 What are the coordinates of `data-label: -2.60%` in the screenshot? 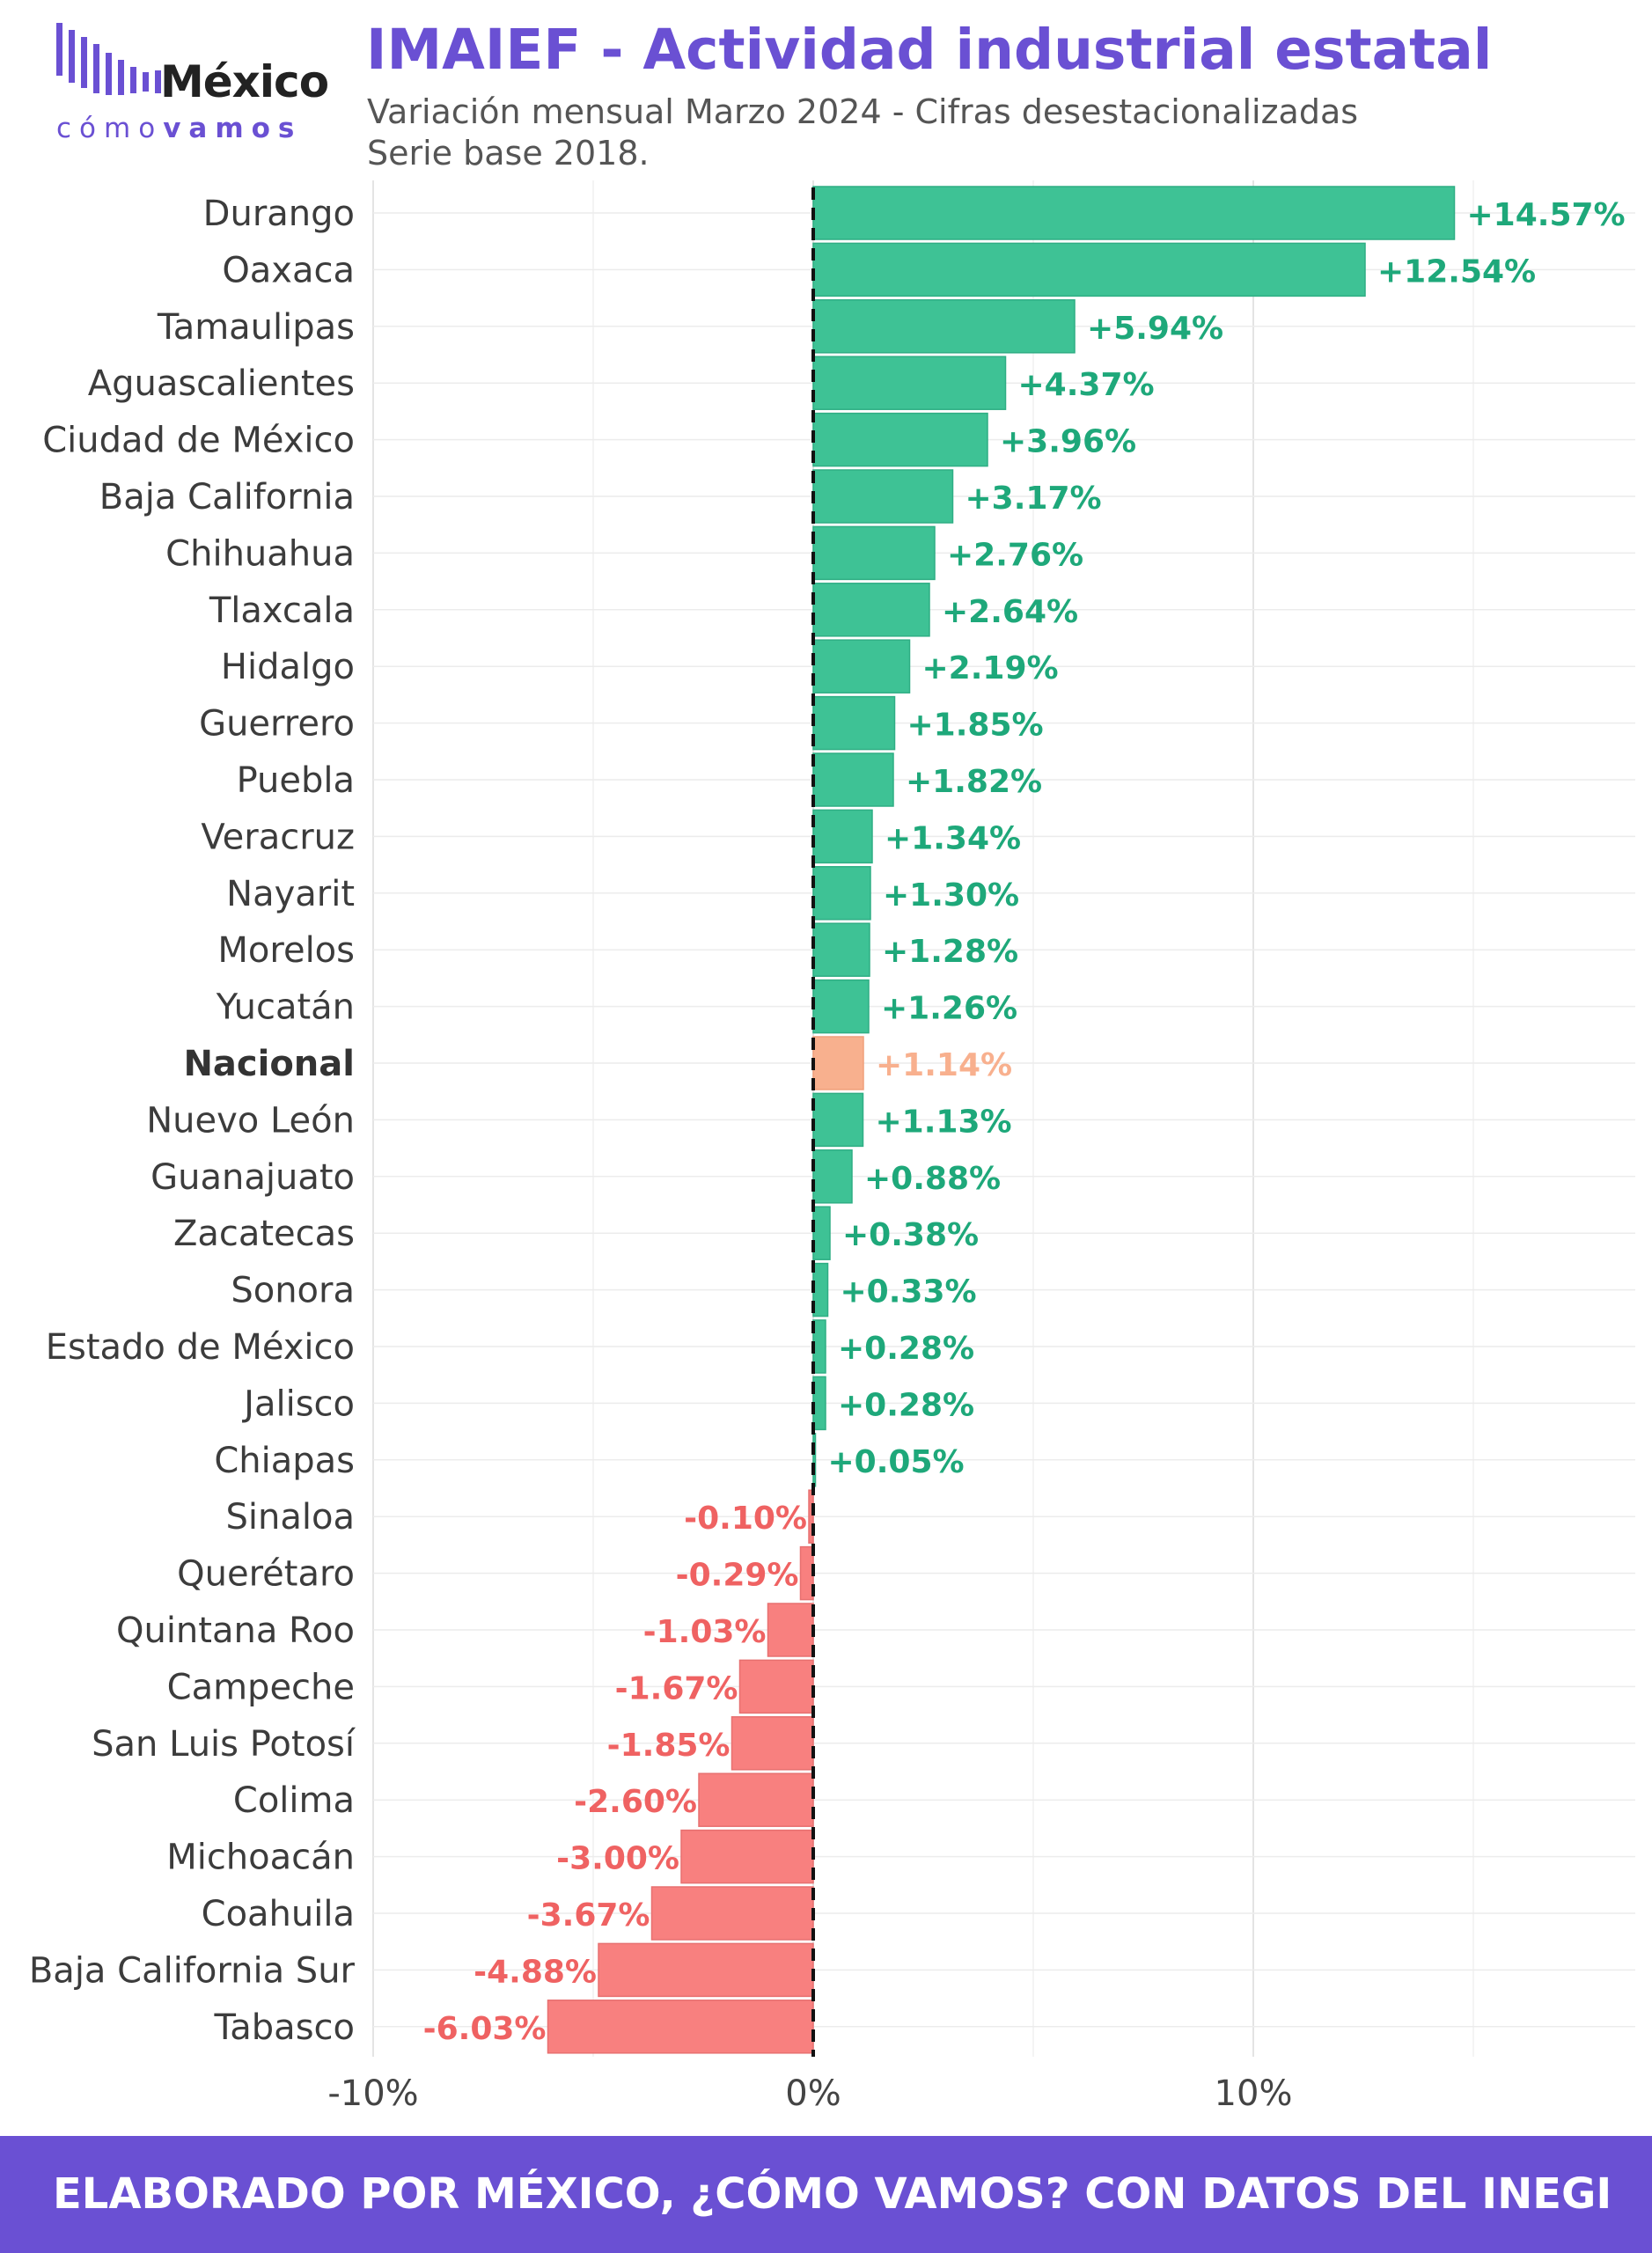 It's located at (635, 1802).